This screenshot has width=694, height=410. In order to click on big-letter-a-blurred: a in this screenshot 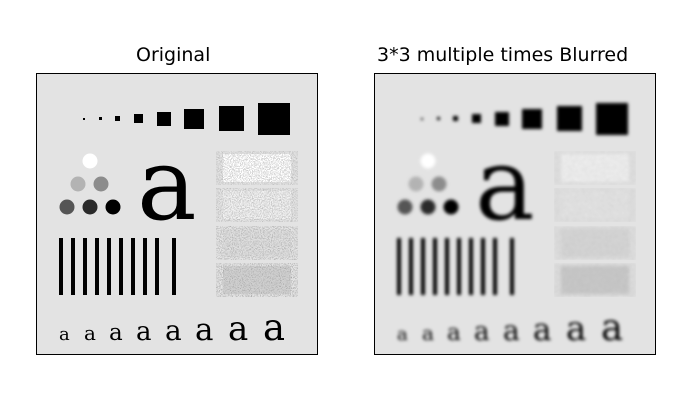, I will do `click(505, 184)`.